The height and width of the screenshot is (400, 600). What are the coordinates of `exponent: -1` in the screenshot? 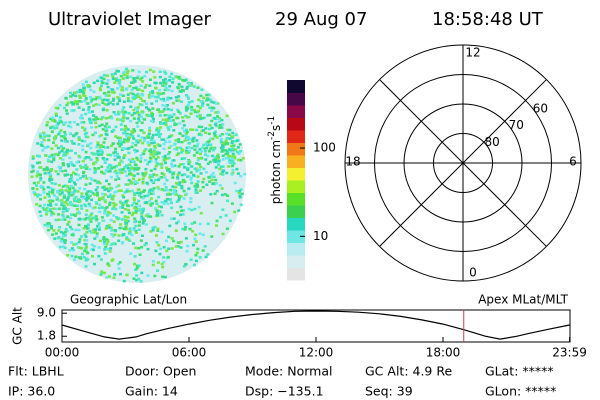 It's located at (272, 120).